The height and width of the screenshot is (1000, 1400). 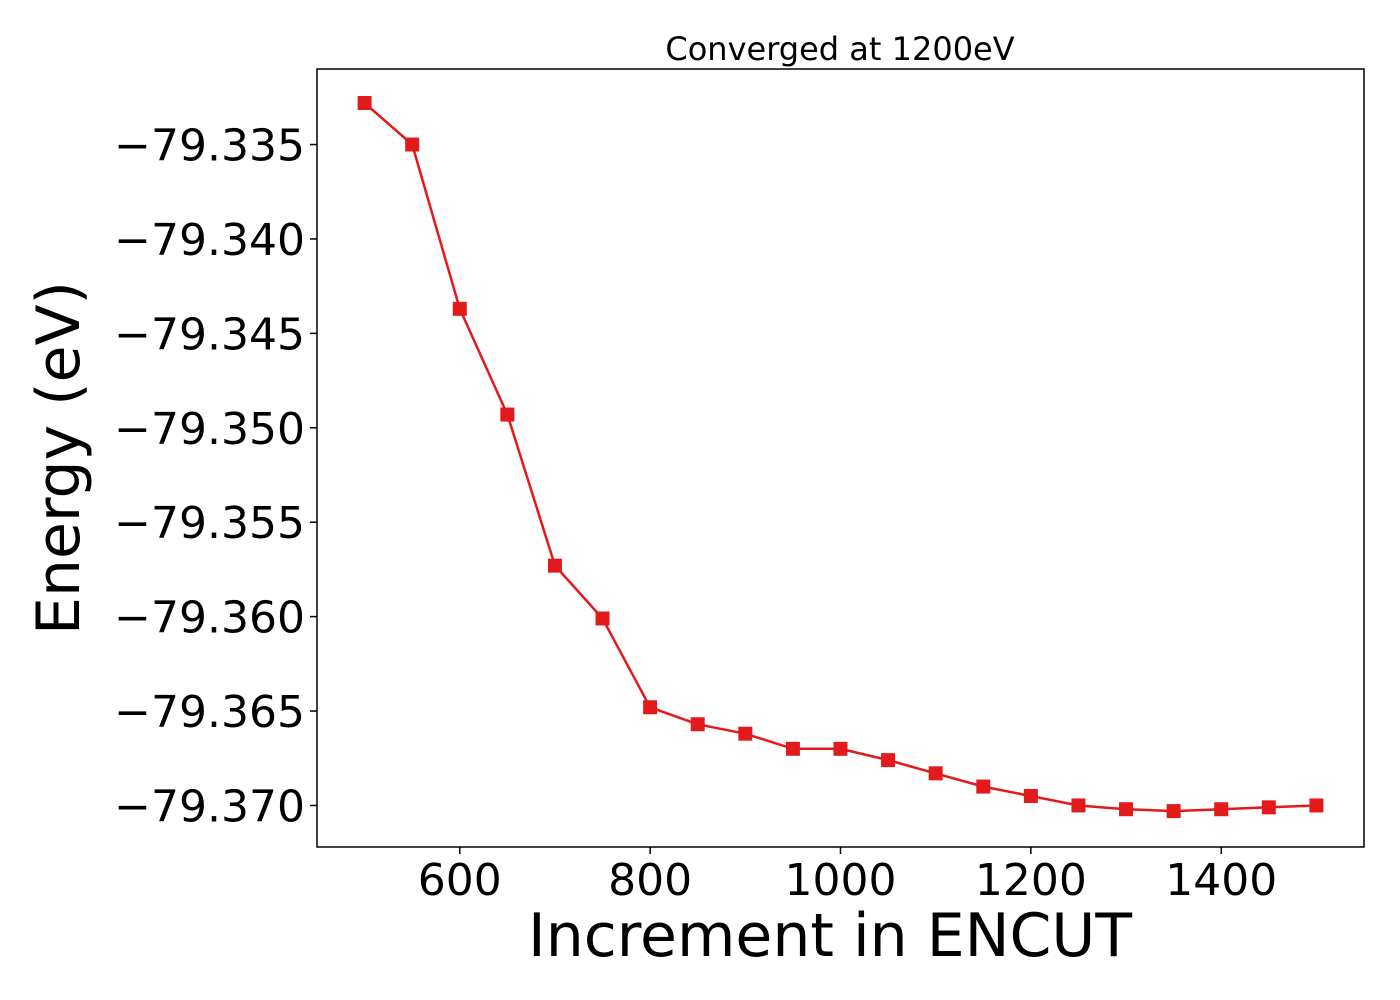 I want to click on x-axis: 600 800 1000 1200 1400, so click(x=847, y=876).